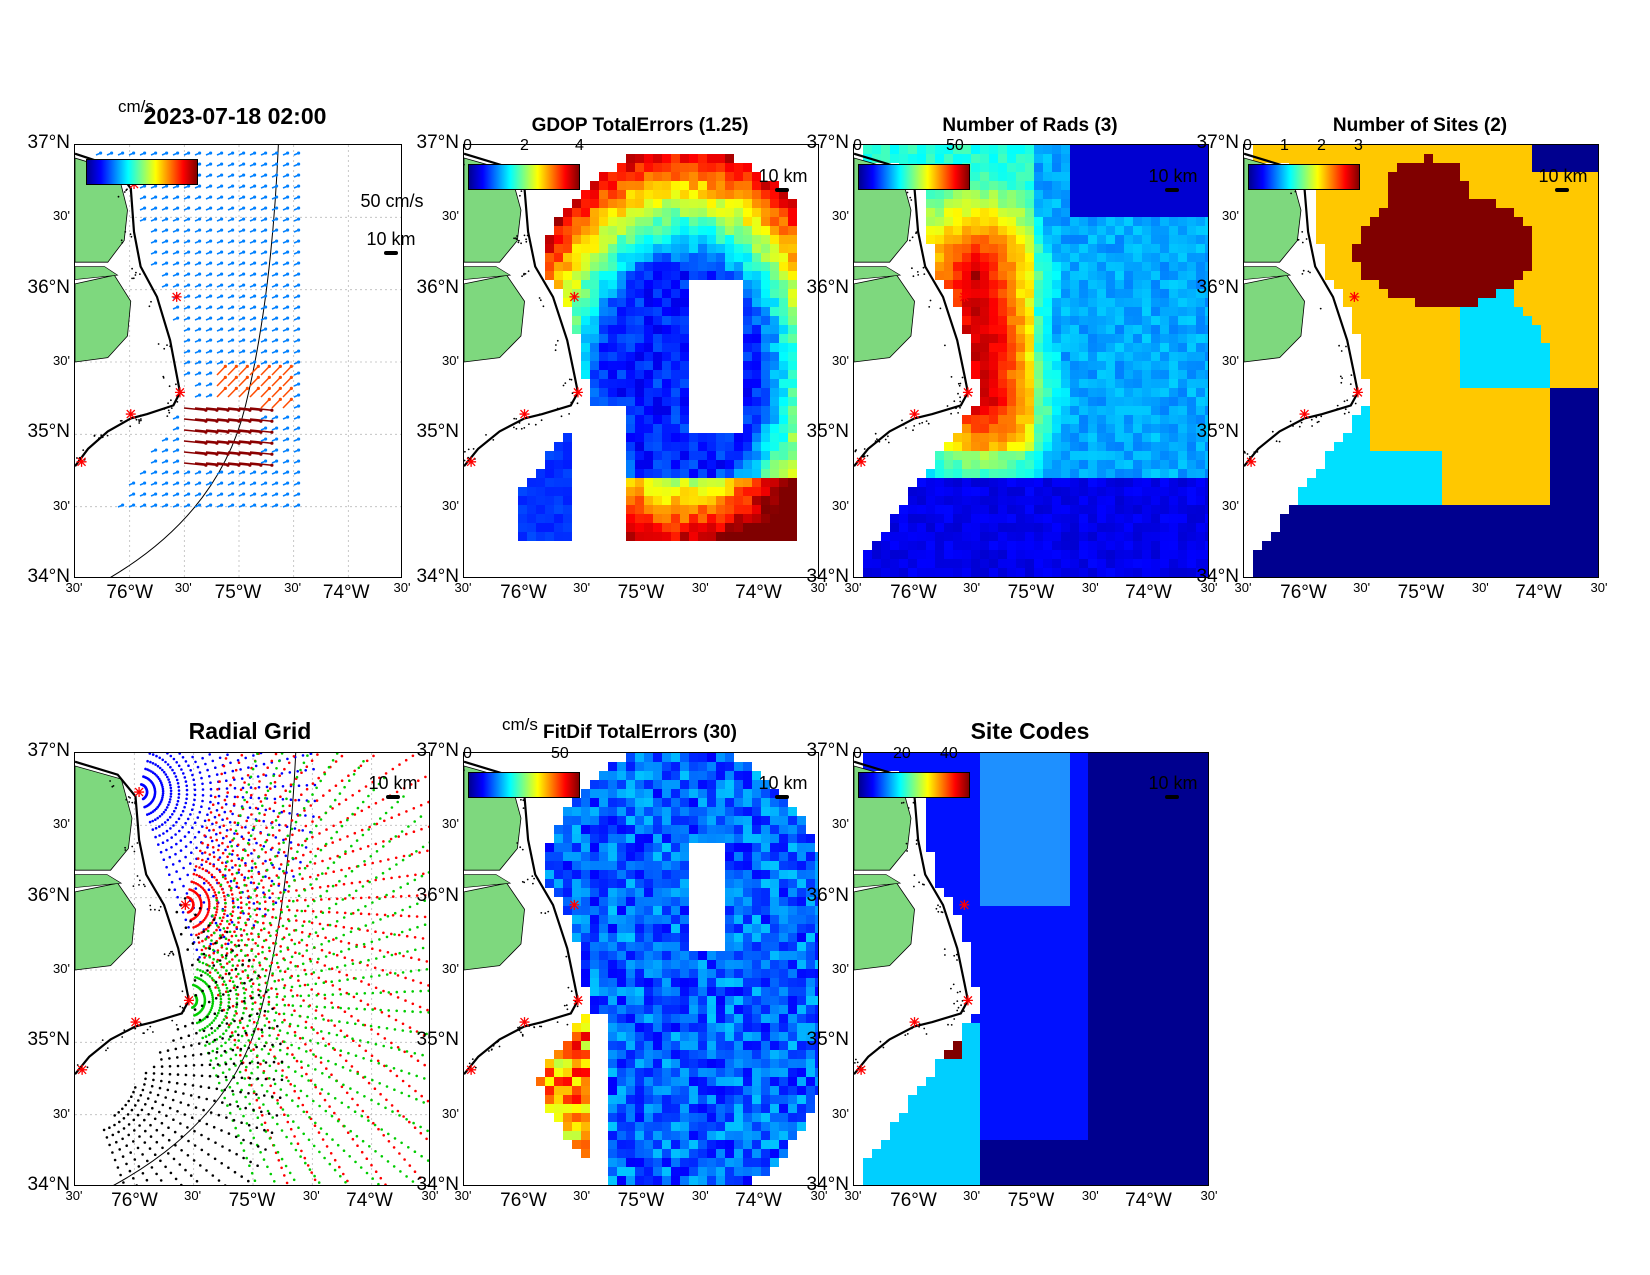 The width and height of the screenshot is (1650, 1275). Describe the element at coordinates (177, 297) in the screenshot. I see `site-marker` at that location.